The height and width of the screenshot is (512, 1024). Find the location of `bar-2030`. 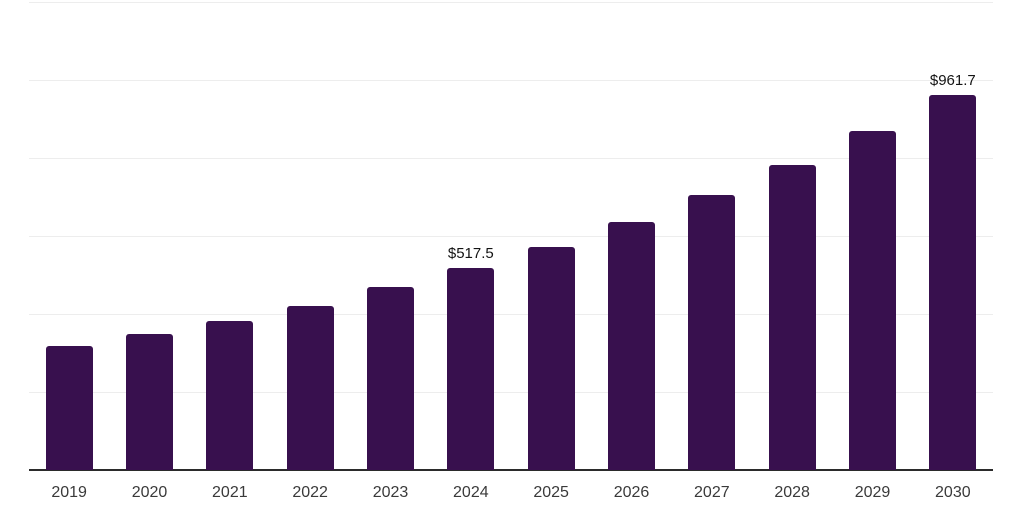

bar-2030 is located at coordinates (953, 282).